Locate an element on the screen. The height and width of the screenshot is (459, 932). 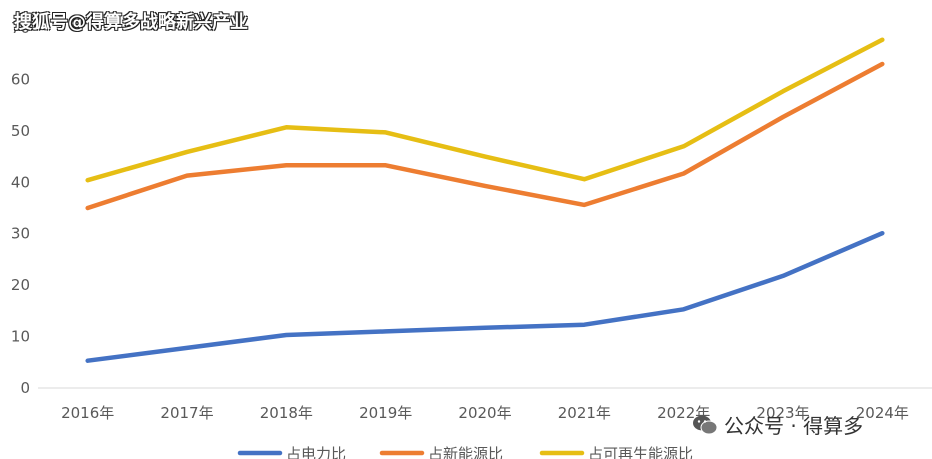
y-tick-label: 20 is located at coordinates (20, 285).